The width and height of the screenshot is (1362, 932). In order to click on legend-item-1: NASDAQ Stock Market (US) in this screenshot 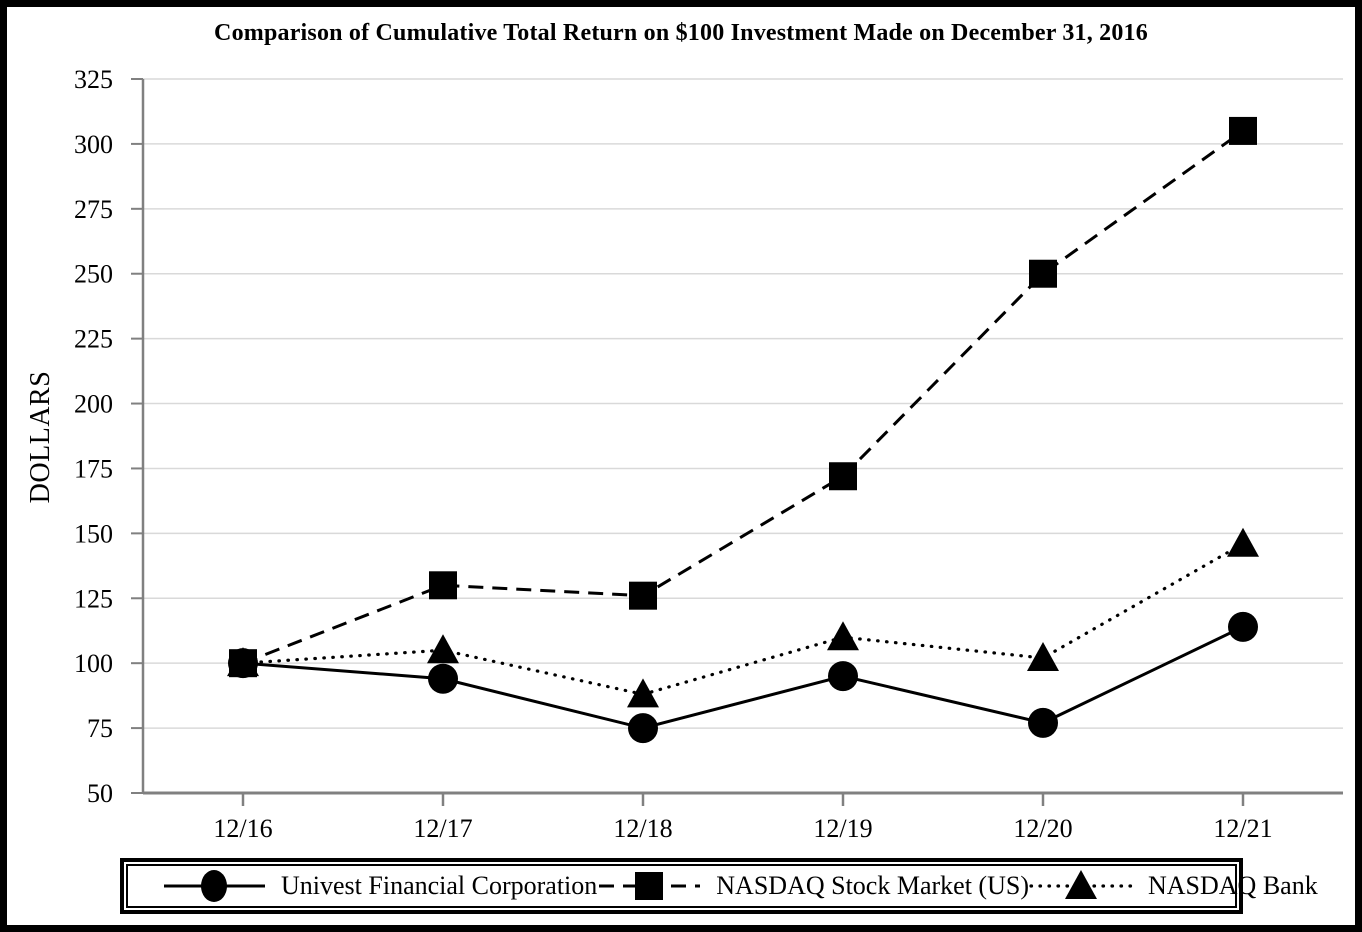, I will do `click(813, 886)`.